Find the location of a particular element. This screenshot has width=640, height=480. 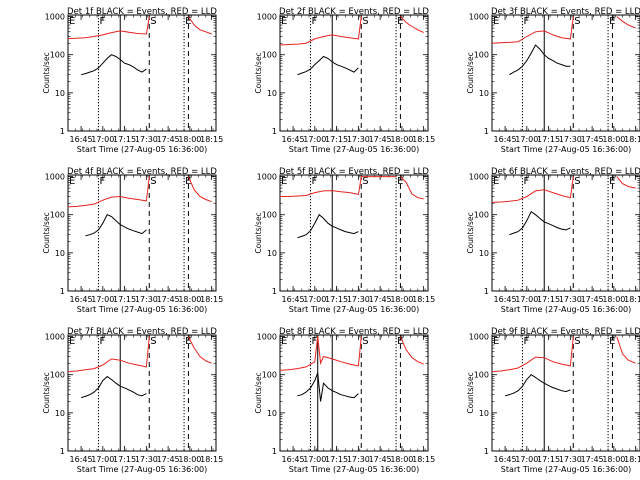

panel-title: Det 8f BLACK = Events, RED = LLD is located at coordinates (354, 332).